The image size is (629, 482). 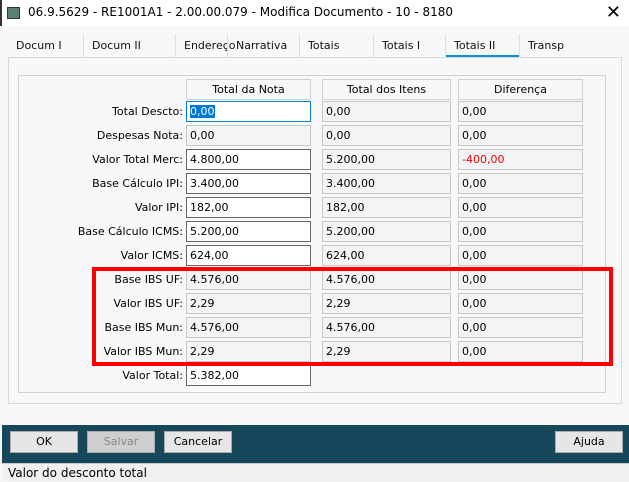 I want to click on field-label: Base Cálculo IPI:, so click(x=137, y=183).